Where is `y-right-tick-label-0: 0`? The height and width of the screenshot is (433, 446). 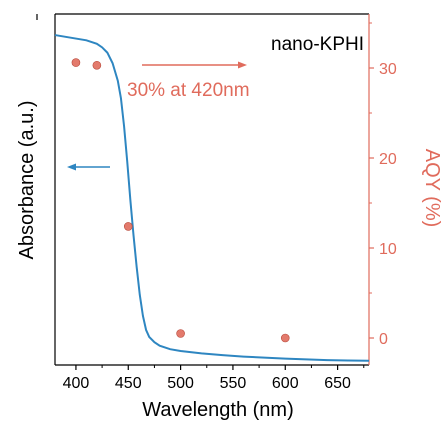 y-right-tick-label-0: 0 is located at coordinates (383, 339).